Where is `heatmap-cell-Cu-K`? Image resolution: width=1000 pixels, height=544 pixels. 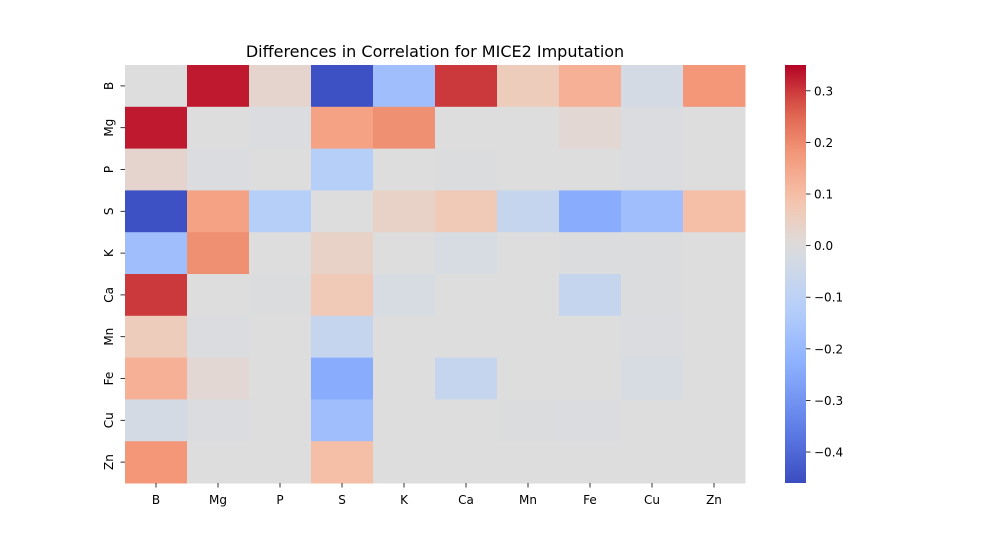 heatmap-cell-Cu-K is located at coordinates (404, 420).